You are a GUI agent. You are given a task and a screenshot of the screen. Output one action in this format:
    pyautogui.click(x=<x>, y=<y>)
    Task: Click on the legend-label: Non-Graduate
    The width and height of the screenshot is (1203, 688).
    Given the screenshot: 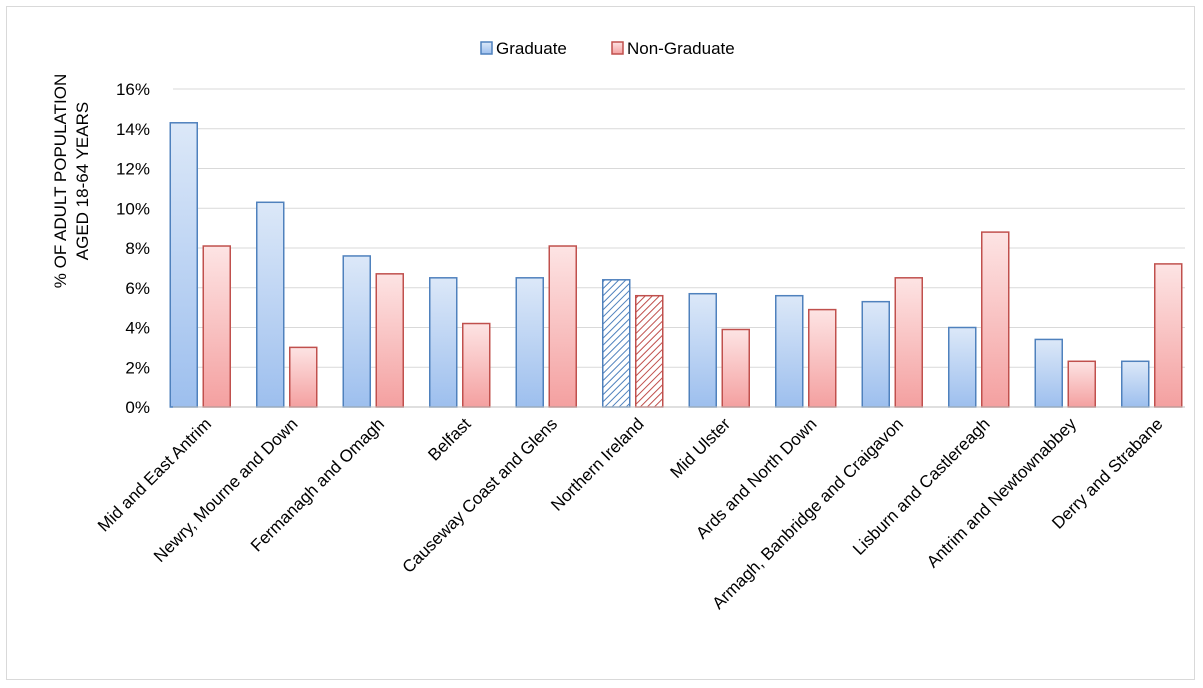 What is the action you would take?
    pyautogui.click(x=681, y=48)
    